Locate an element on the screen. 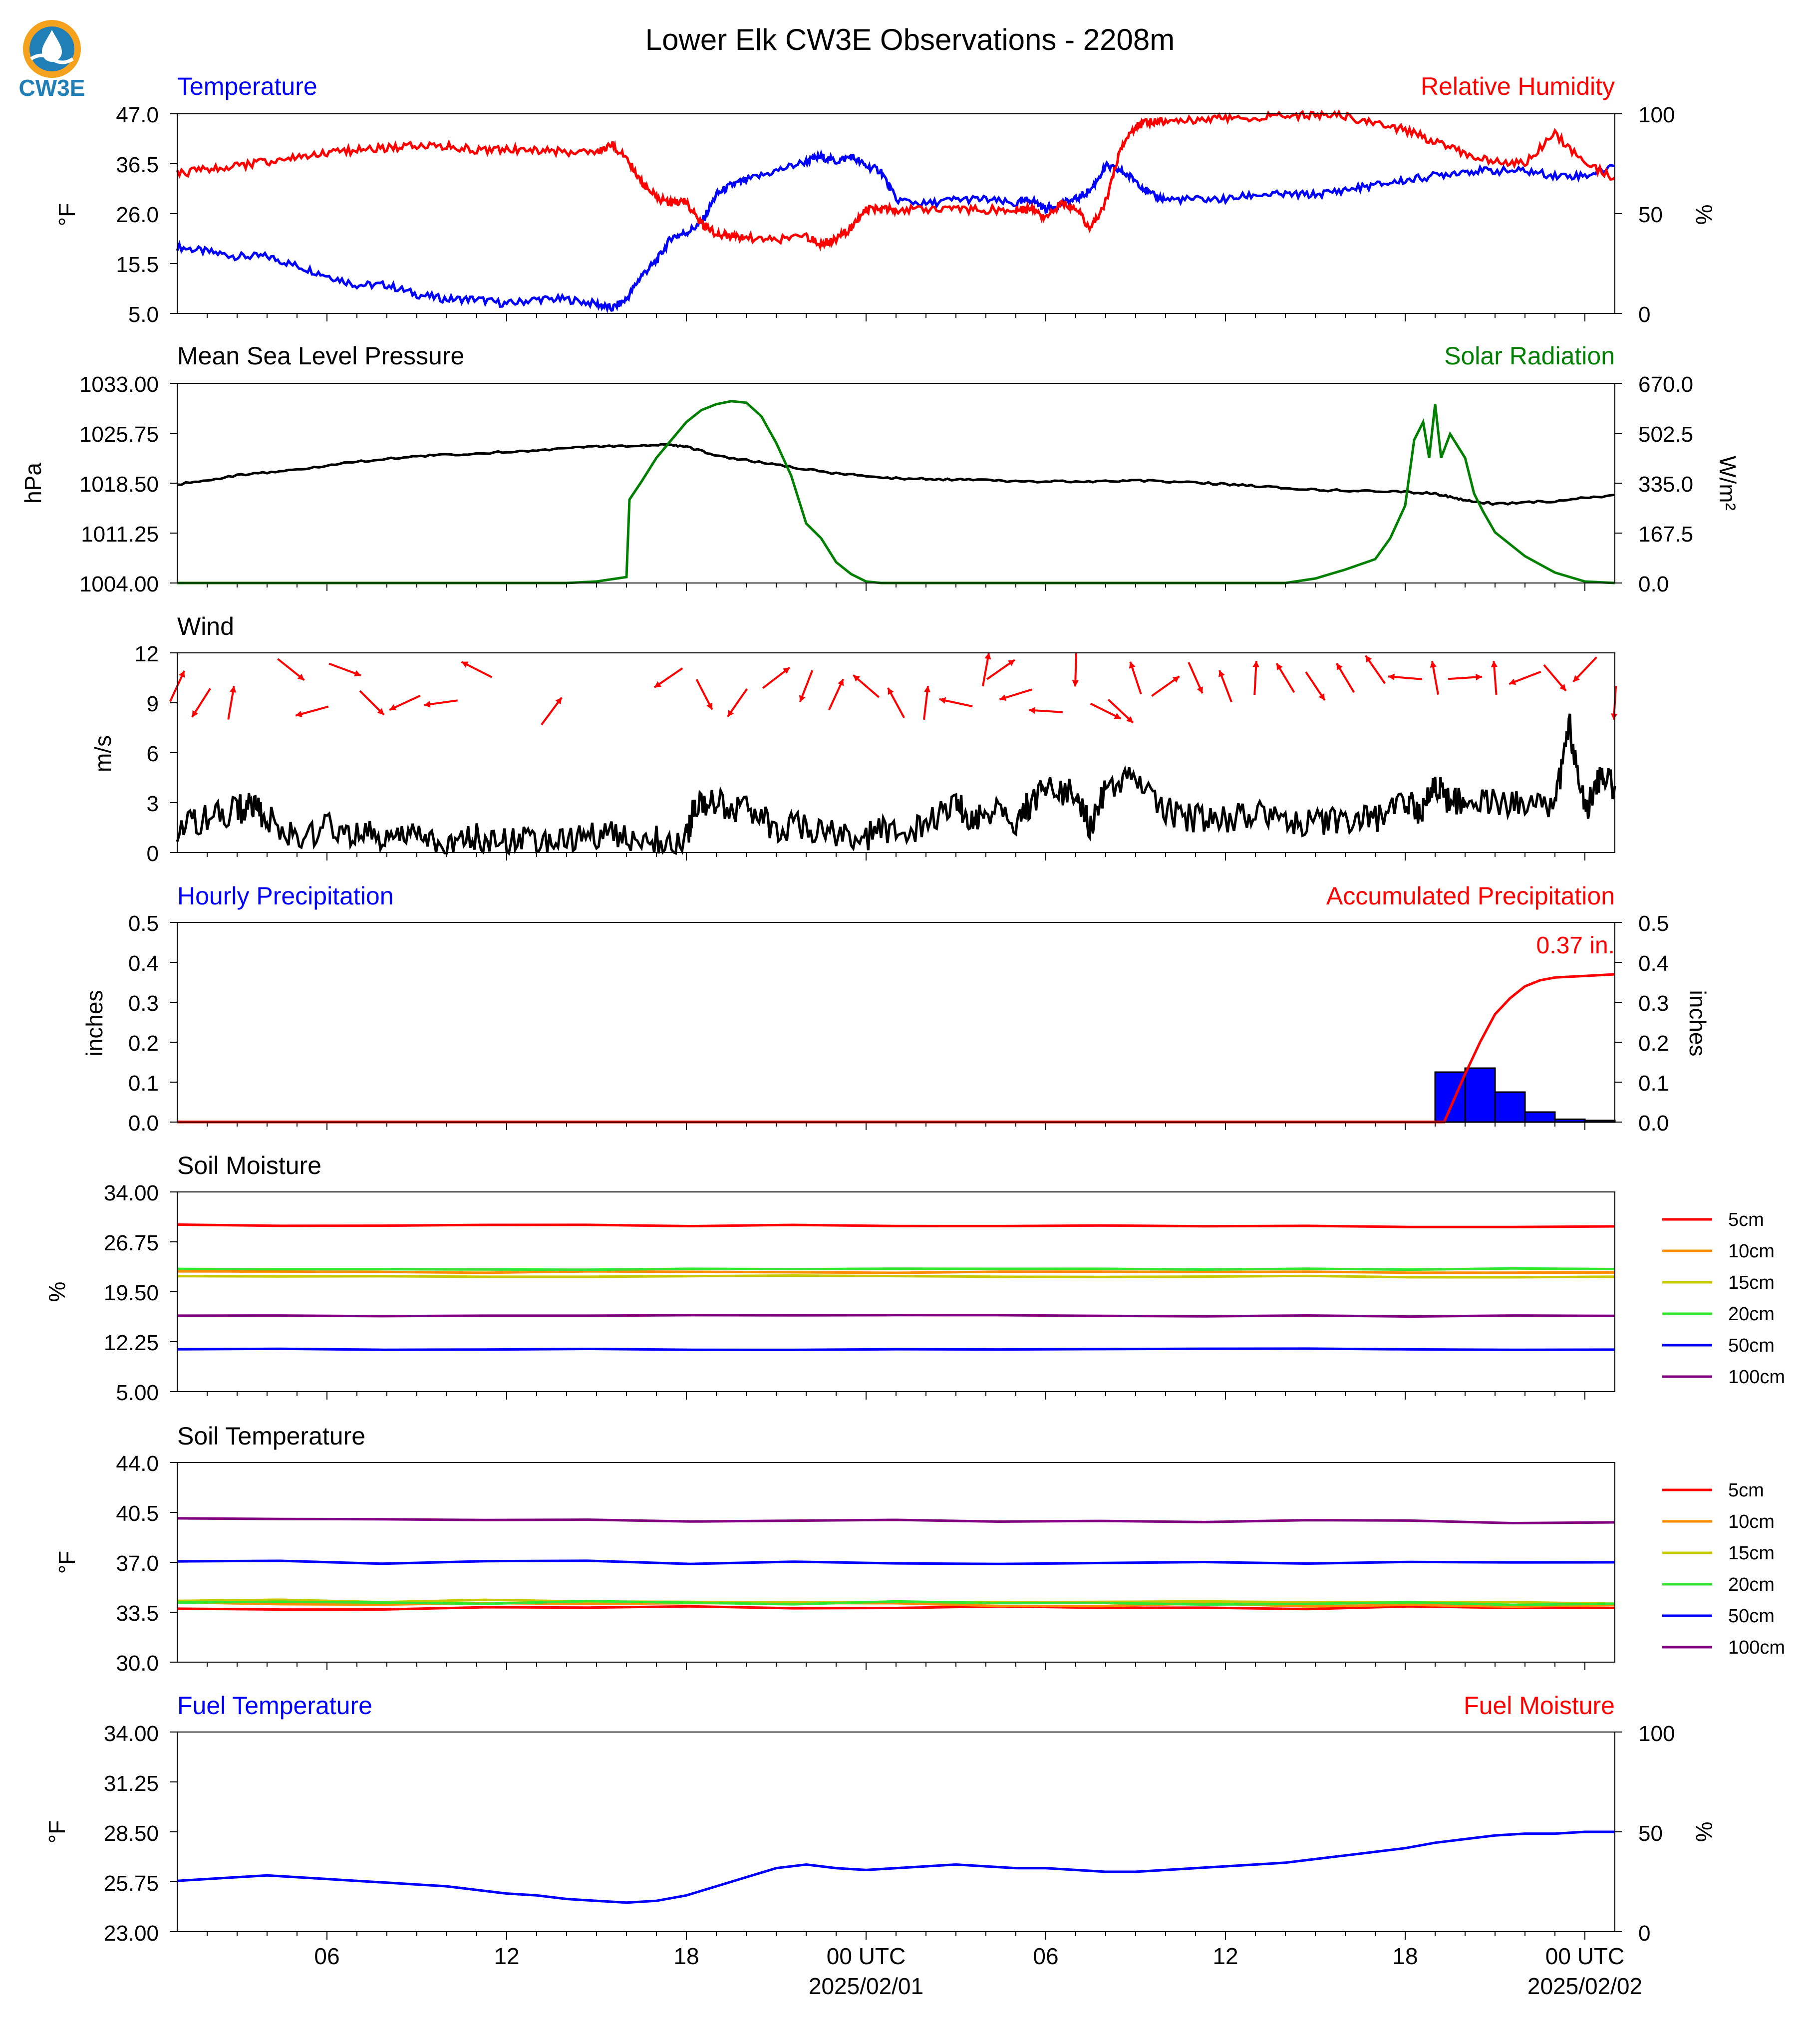  ytick-label: 0.0 is located at coordinates (1653, 584).